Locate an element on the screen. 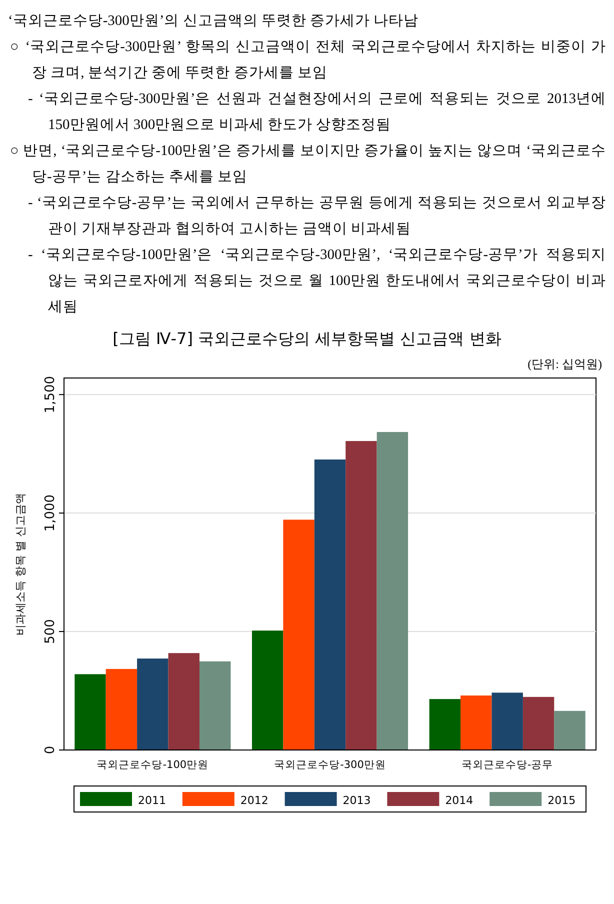 The height and width of the screenshot is (904, 614). legend-label: 2012 is located at coordinates (254, 800).